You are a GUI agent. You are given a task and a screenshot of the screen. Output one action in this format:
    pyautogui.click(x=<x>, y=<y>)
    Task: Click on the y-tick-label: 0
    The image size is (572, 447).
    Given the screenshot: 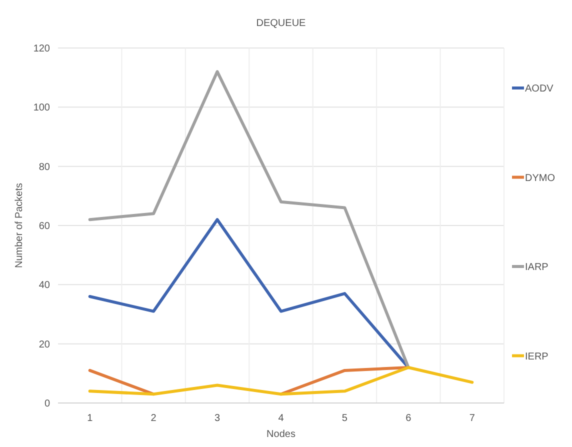 What is the action you would take?
    pyautogui.click(x=47, y=404)
    